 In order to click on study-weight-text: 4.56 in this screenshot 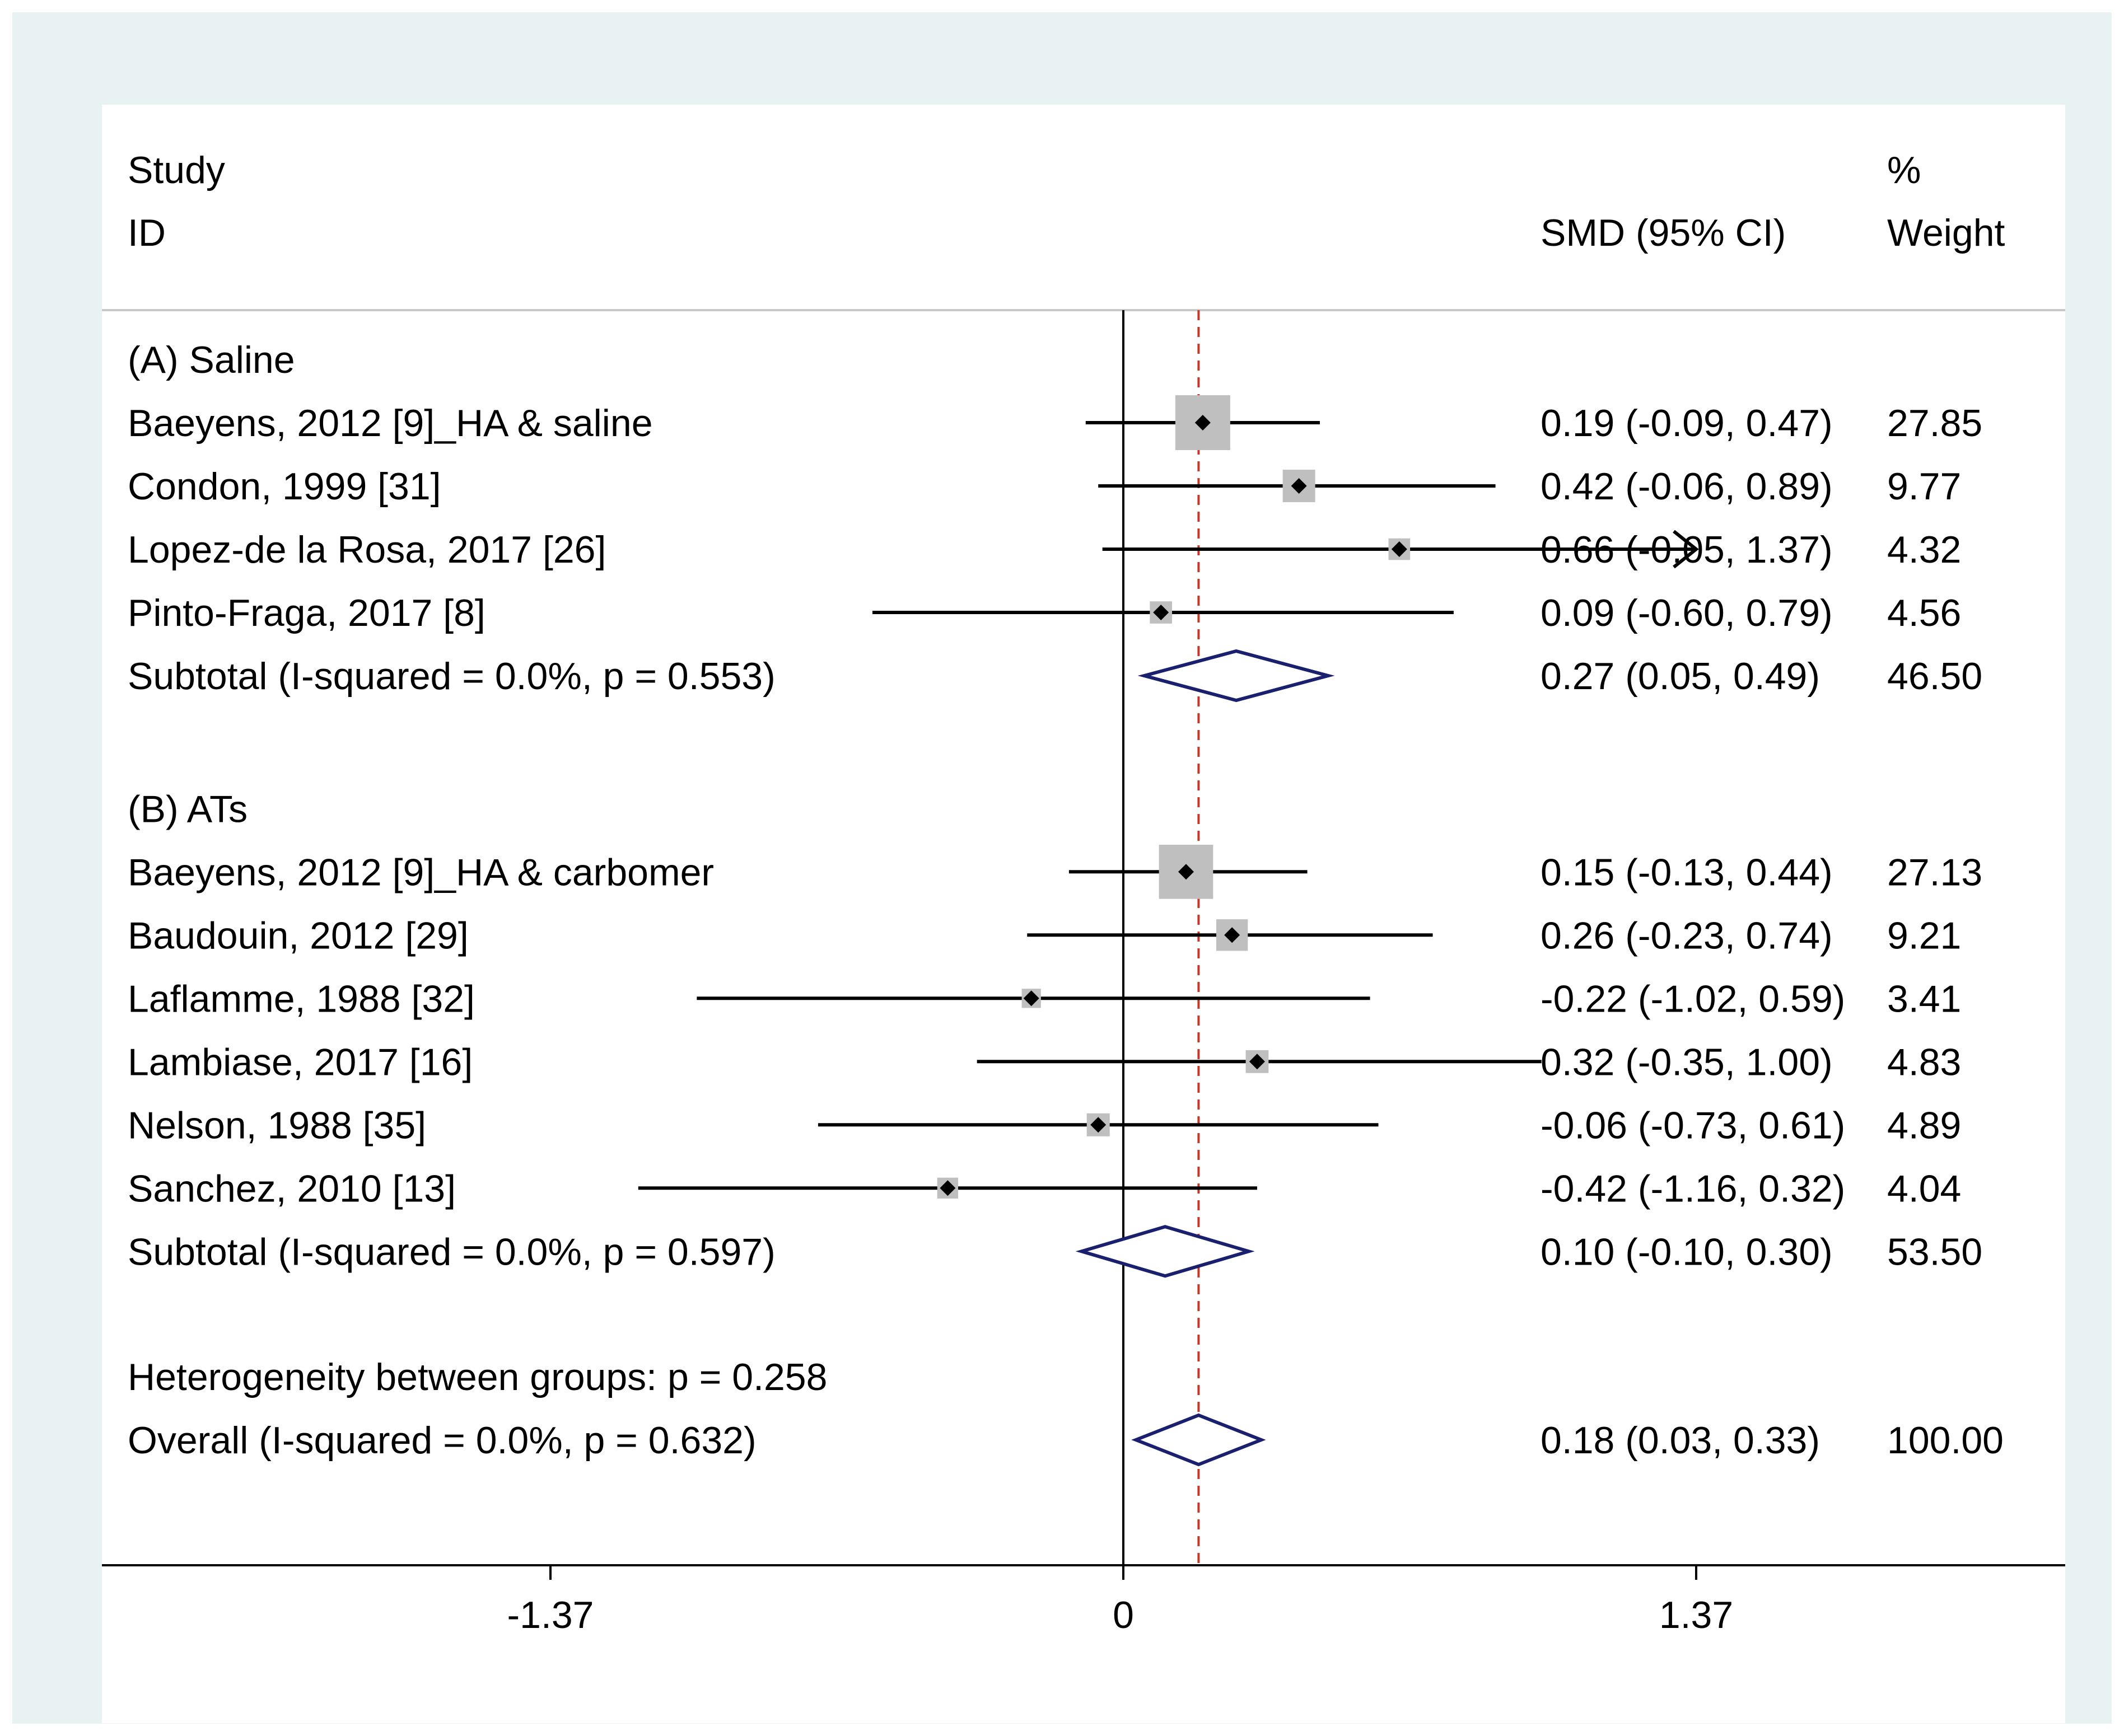, I will do `click(1924, 613)`.